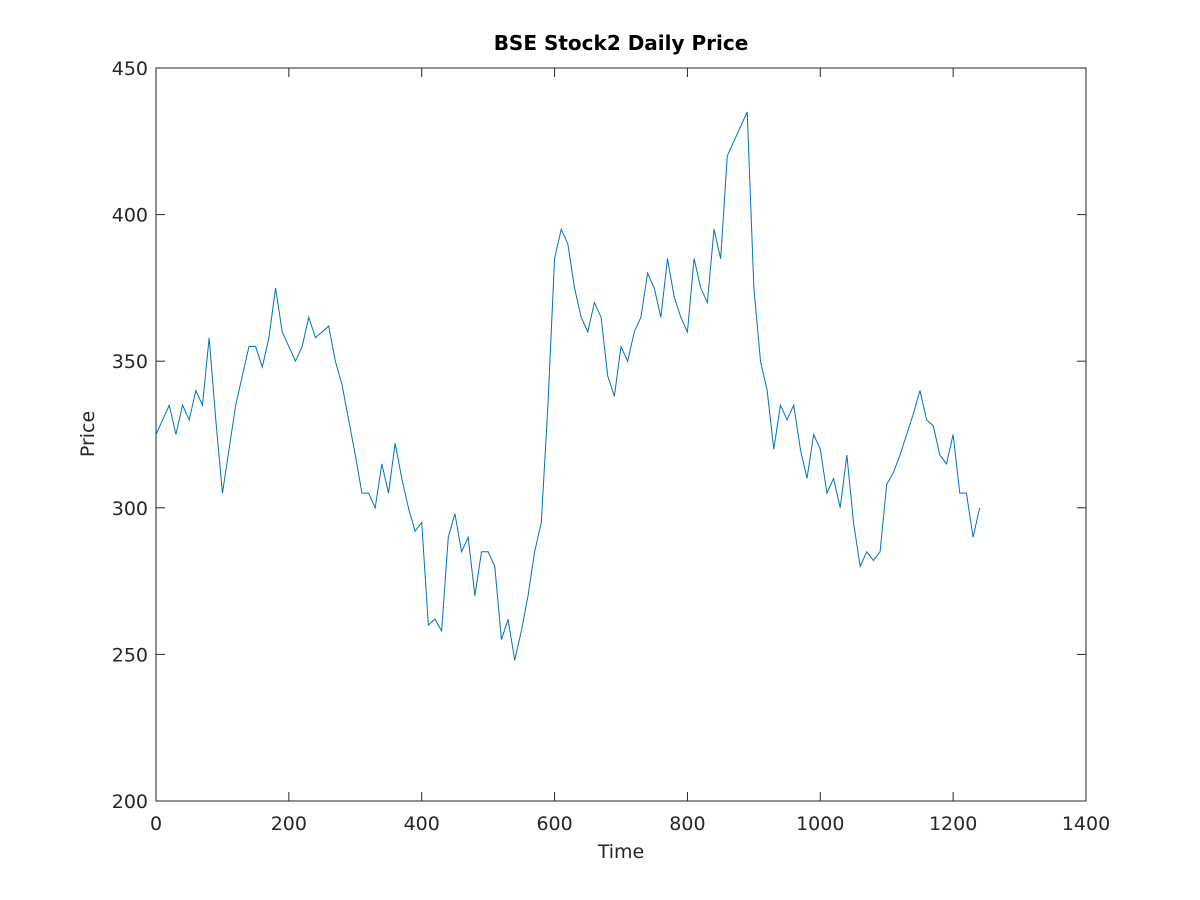 The width and height of the screenshot is (1200, 900). Describe the element at coordinates (156, 824) in the screenshot. I see `x-tick-label: 0` at that location.